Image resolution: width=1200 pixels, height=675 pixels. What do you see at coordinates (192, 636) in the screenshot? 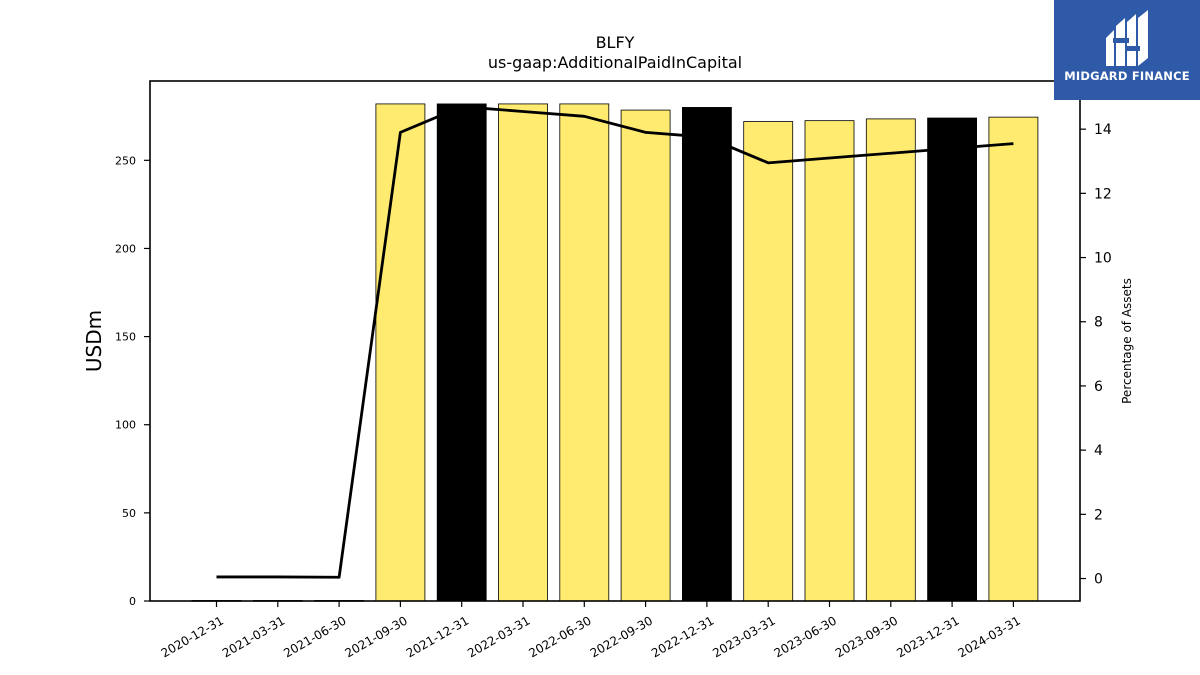
I see `x-tick-label: 2020-12-31` at bounding box center [192, 636].